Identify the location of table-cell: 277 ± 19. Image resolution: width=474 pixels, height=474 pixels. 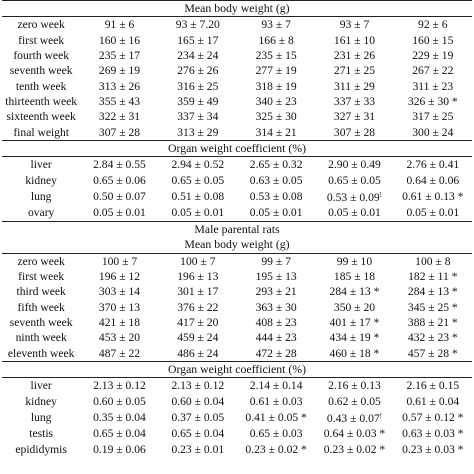
(276, 70).